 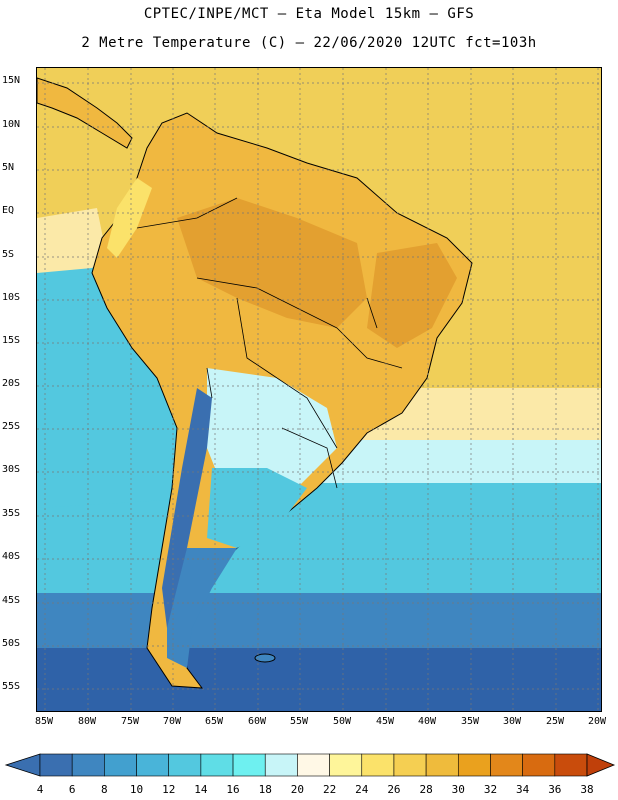 What do you see at coordinates (11, 297) in the screenshot?
I see `latitude-label: 10S` at bounding box center [11, 297].